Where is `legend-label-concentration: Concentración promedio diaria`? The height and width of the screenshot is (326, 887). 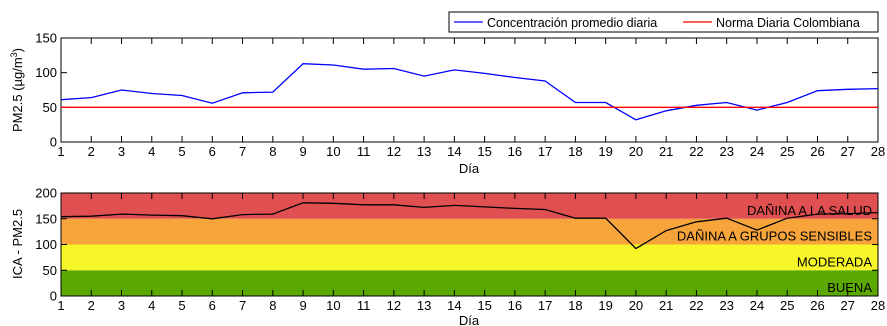
legend-label-concentration: Concentración promedio diaria is located at coordinates (572, 23).